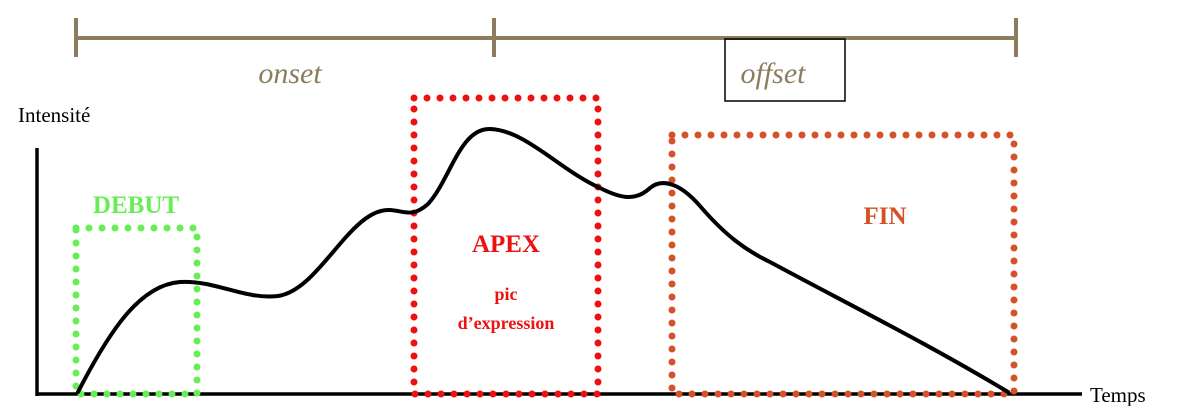 This screenshot has height=406, width=1184. Describe the element at coordinates (506, 323) in the screenshot. I see `apex-subtitle-line2: d’expression` at that location.